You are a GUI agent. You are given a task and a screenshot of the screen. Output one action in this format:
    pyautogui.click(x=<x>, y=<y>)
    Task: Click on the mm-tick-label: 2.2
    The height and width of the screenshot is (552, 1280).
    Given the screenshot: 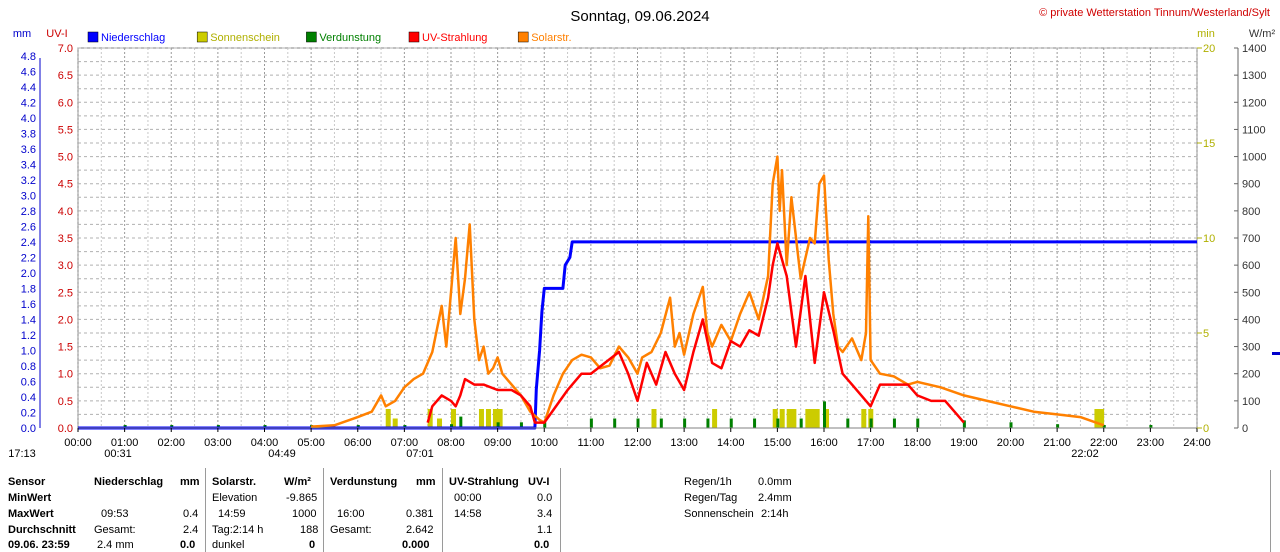 What is the action you would take?
    pyautogui.click(x=28, y=258)
    